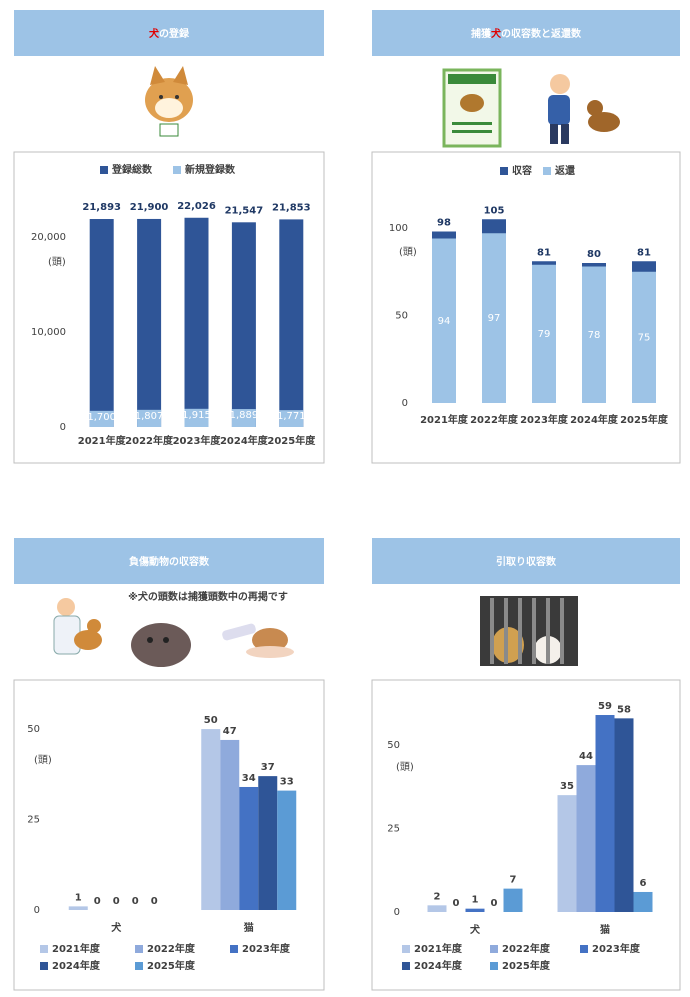 The width and height of the screenshot is (690, 997). What do you see at coordinates (174, 33) in the screenshot?
I see `title-part: の登録` at bounding box center [174, 33].